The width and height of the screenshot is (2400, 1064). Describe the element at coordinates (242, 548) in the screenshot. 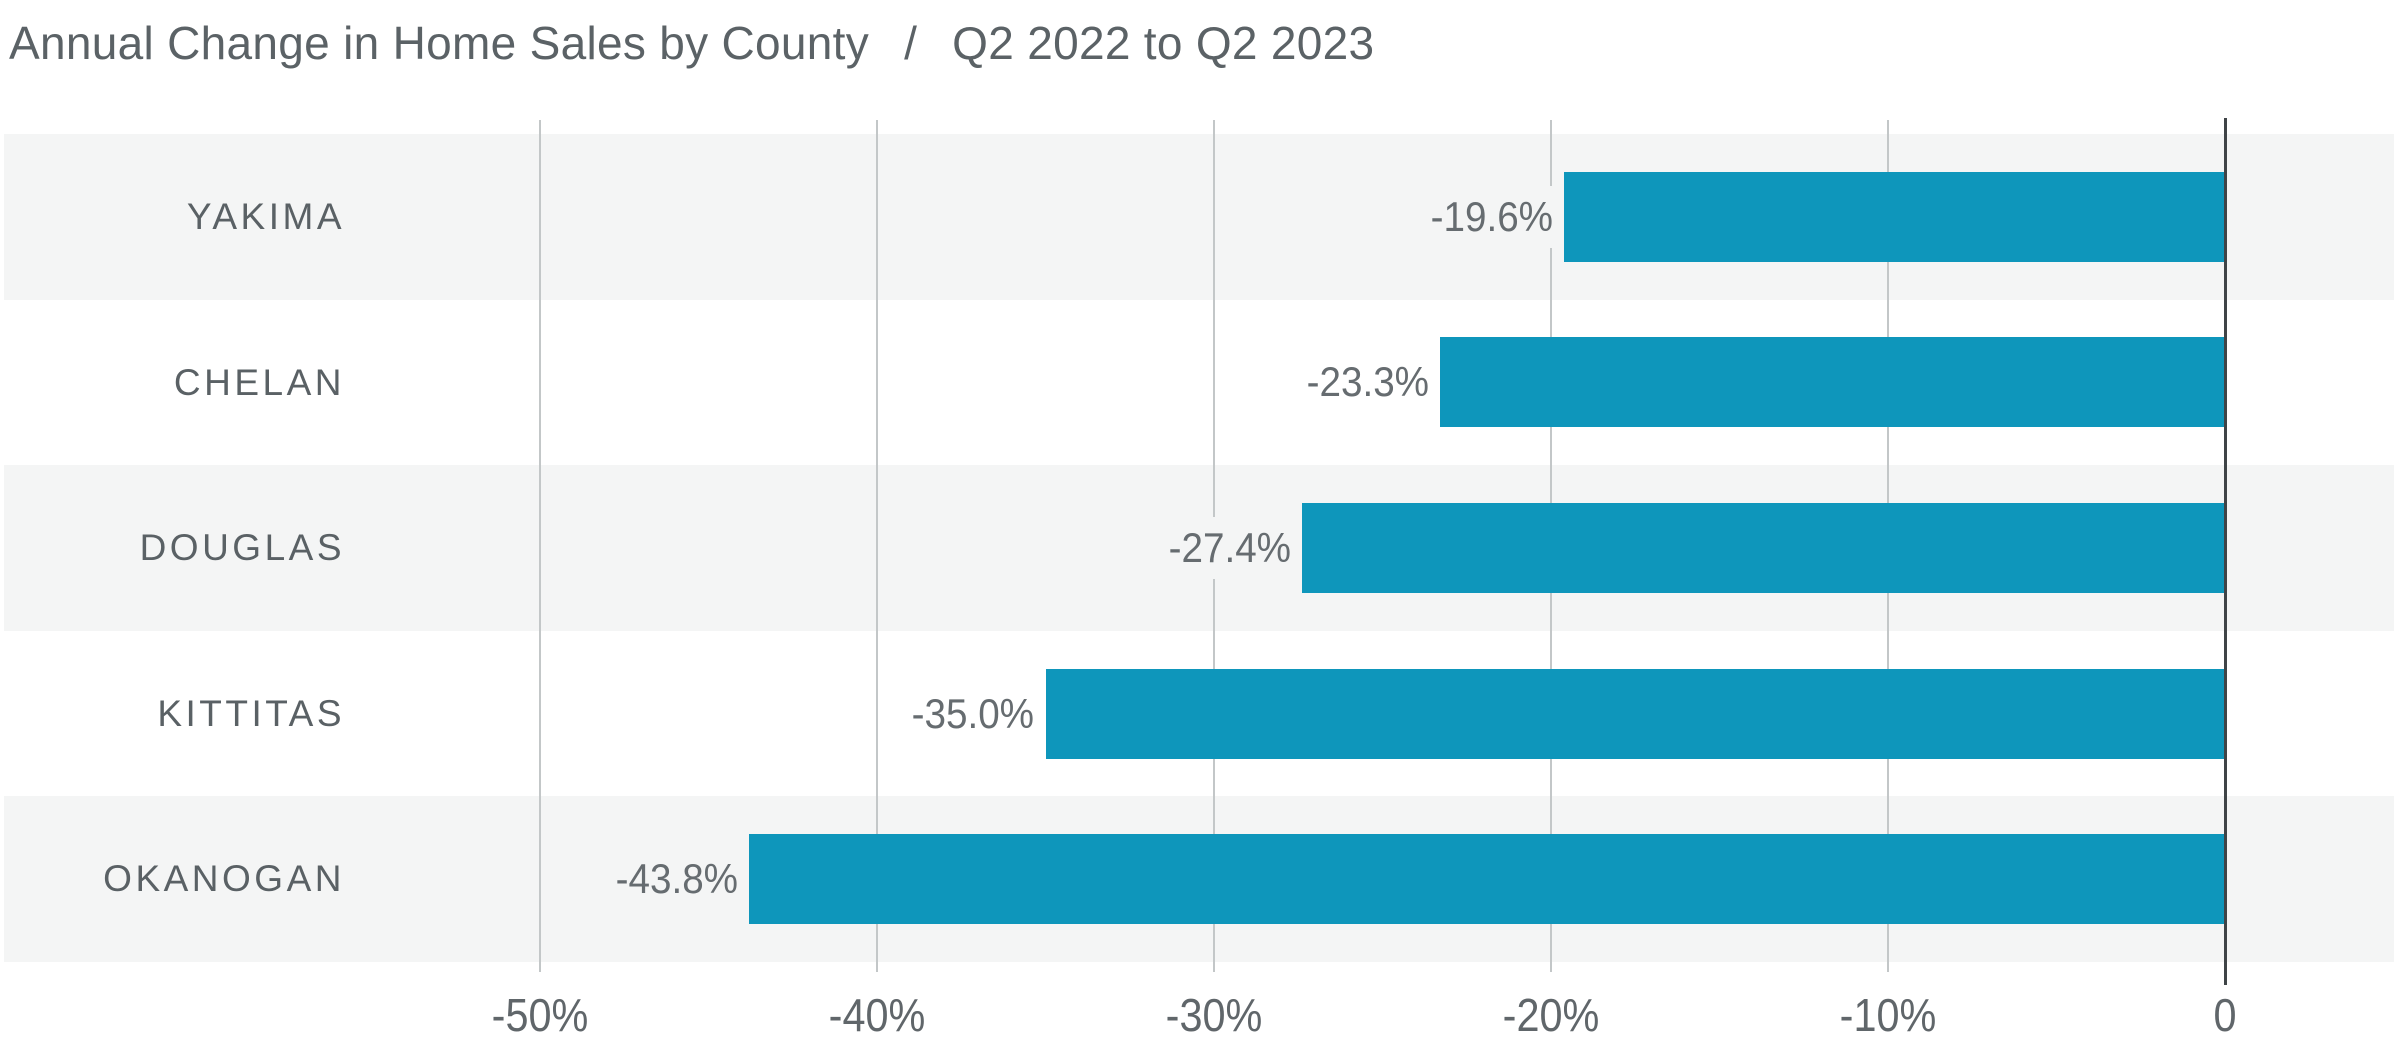

I see `category-label: DOUGLAS` at that location.